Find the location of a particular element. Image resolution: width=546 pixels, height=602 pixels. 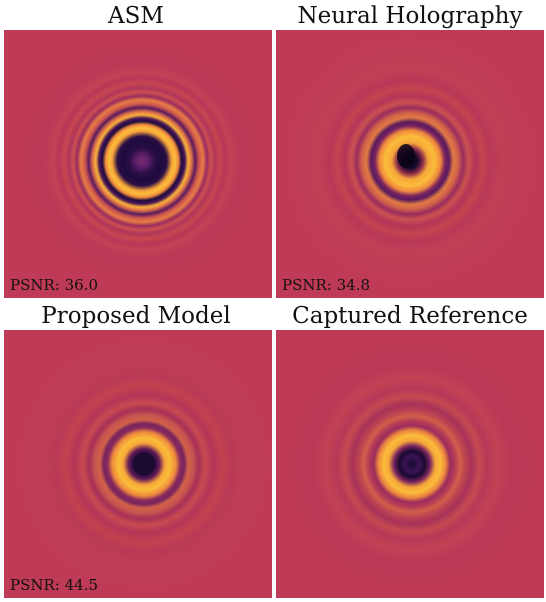

panel-title-asm: ASM is located at coordinates (136, 16).